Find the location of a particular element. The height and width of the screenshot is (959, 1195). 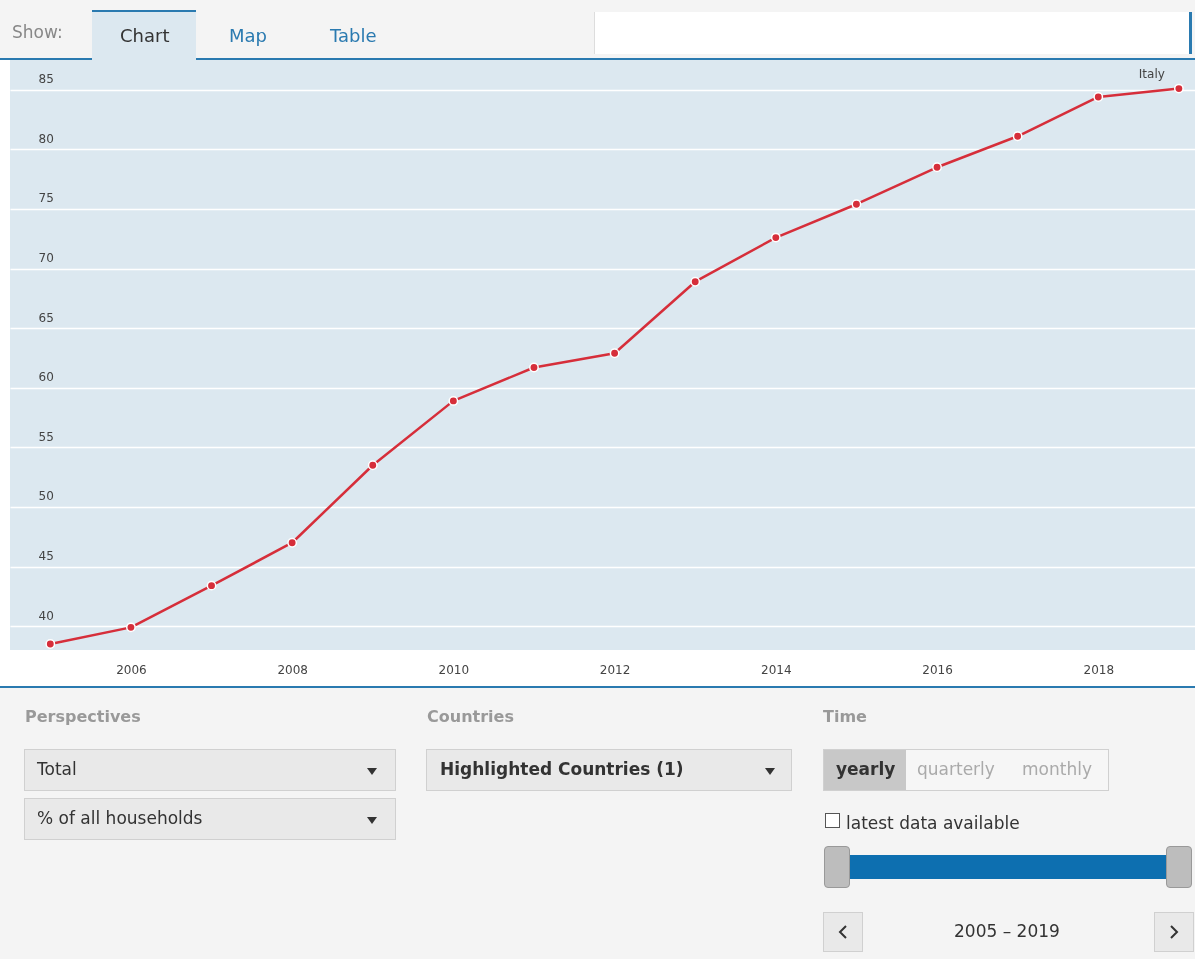

y-tick-label: 60 is located at coordinates (46, 377).